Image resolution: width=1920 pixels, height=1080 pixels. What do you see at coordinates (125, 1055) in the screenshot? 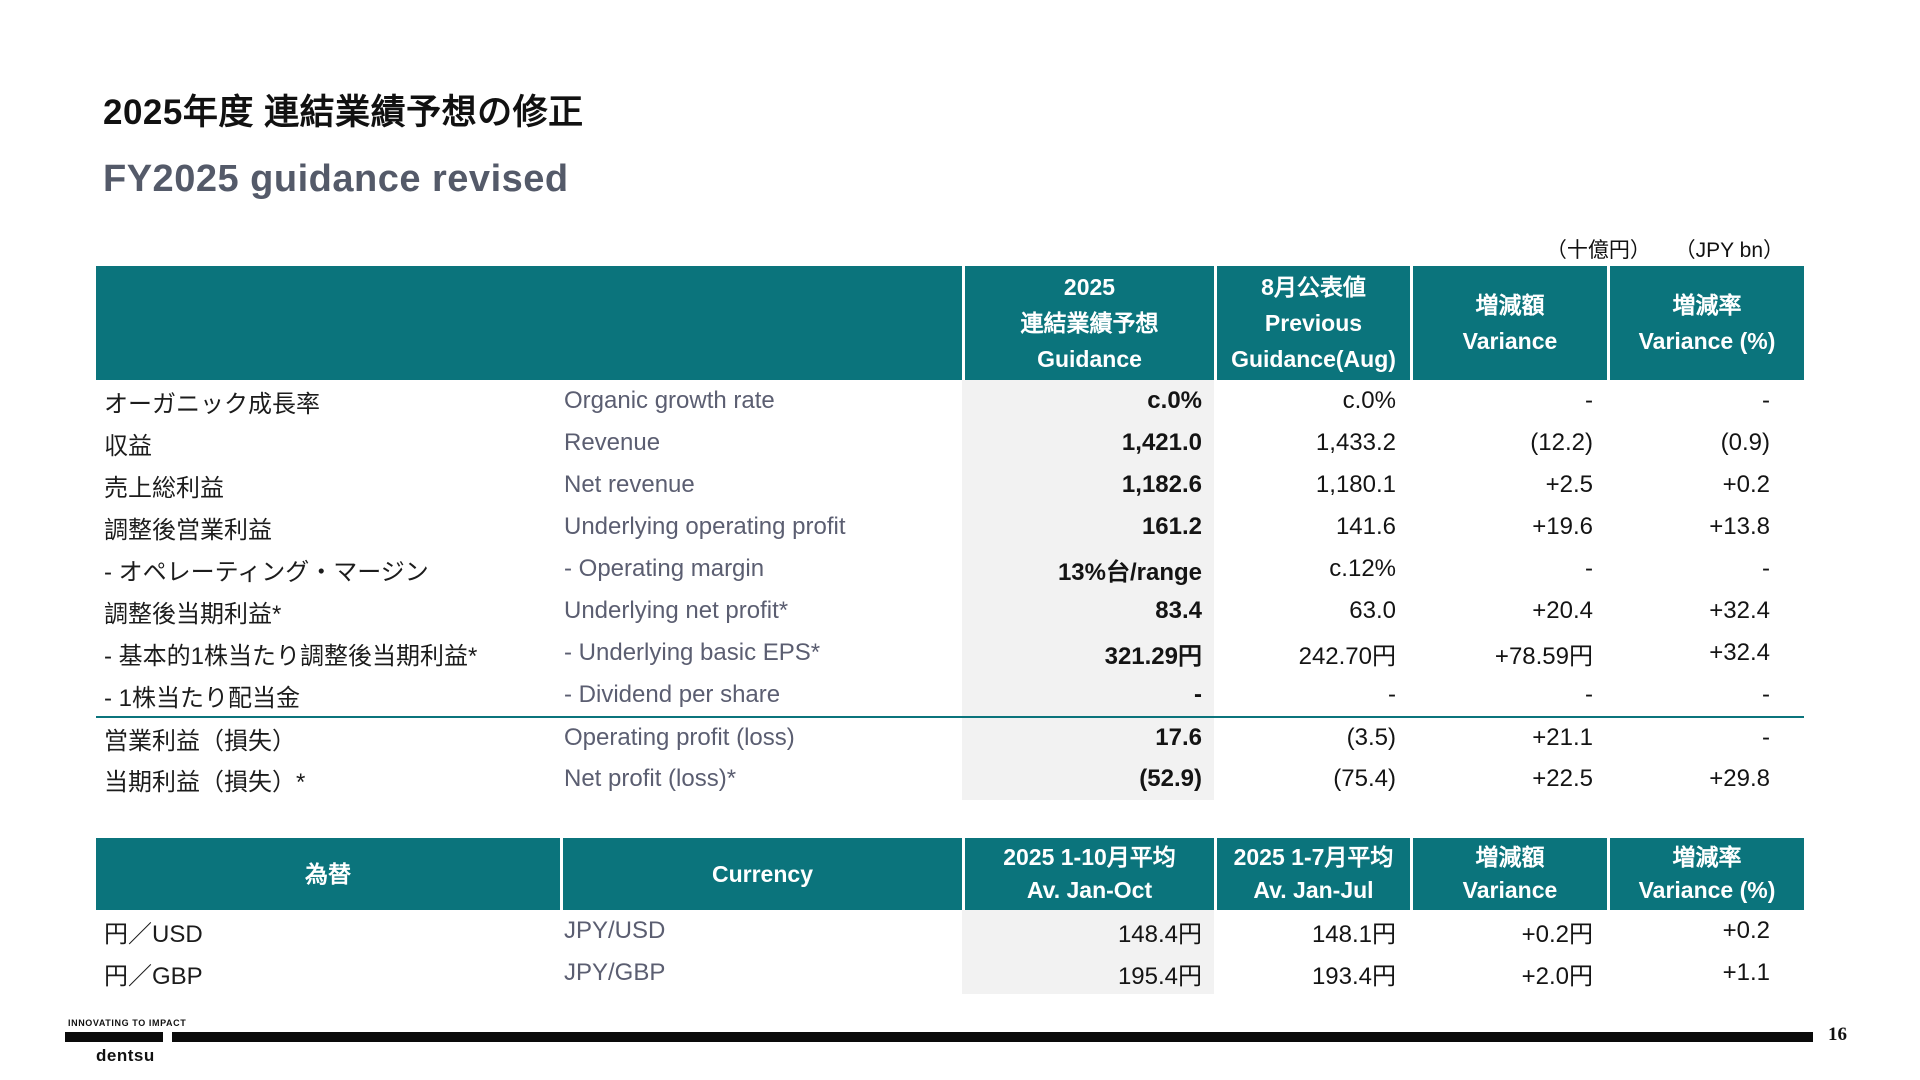
I see `dentsu-logo: dentsu` at bounding box center [125, 1055].